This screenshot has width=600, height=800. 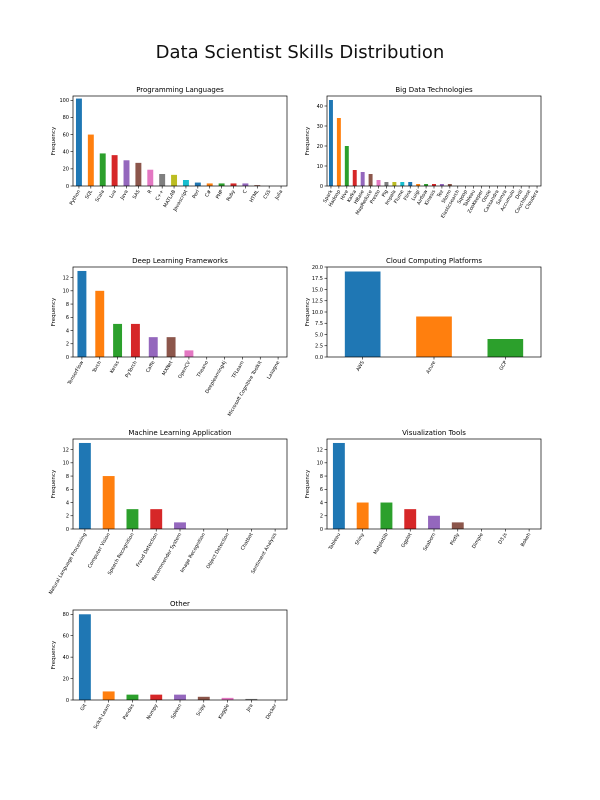 What do you see at coordinates (320, 107) in the screenshot?
I see `y-tick-label: 40` at bounding box center [320, 107].